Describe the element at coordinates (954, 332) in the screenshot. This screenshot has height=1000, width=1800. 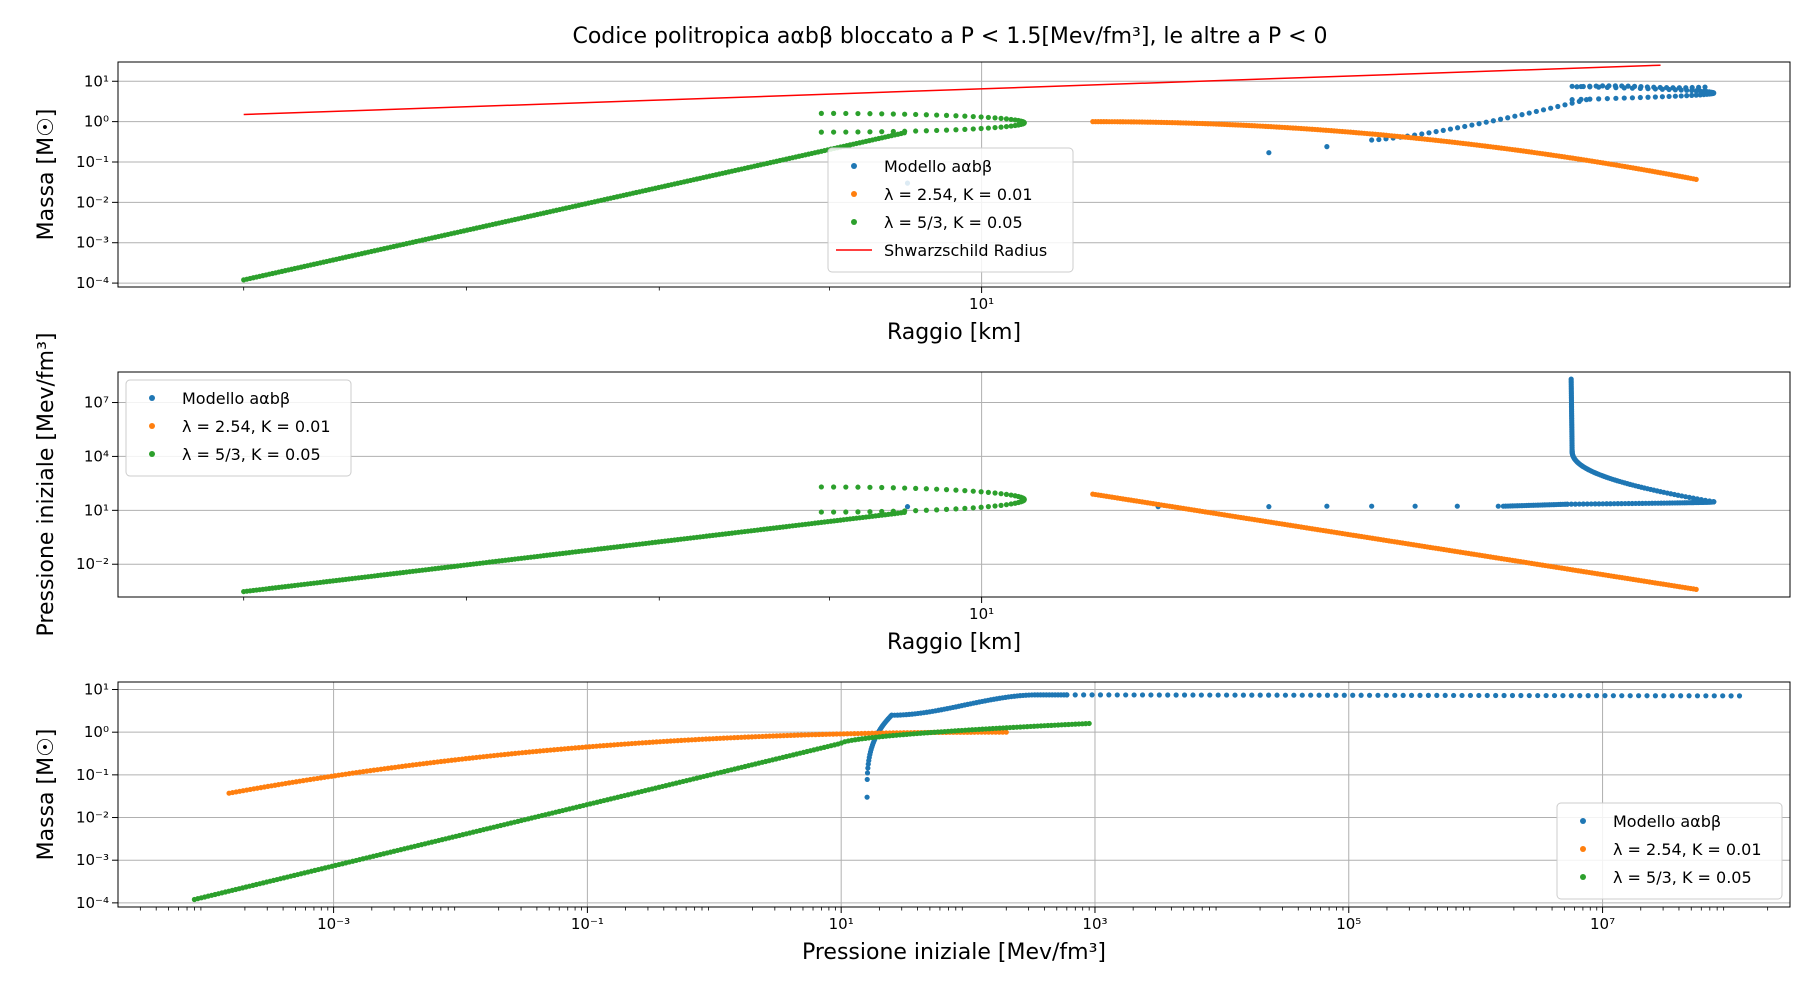
I see `x-axis-label: Raggio [km]` at that location.